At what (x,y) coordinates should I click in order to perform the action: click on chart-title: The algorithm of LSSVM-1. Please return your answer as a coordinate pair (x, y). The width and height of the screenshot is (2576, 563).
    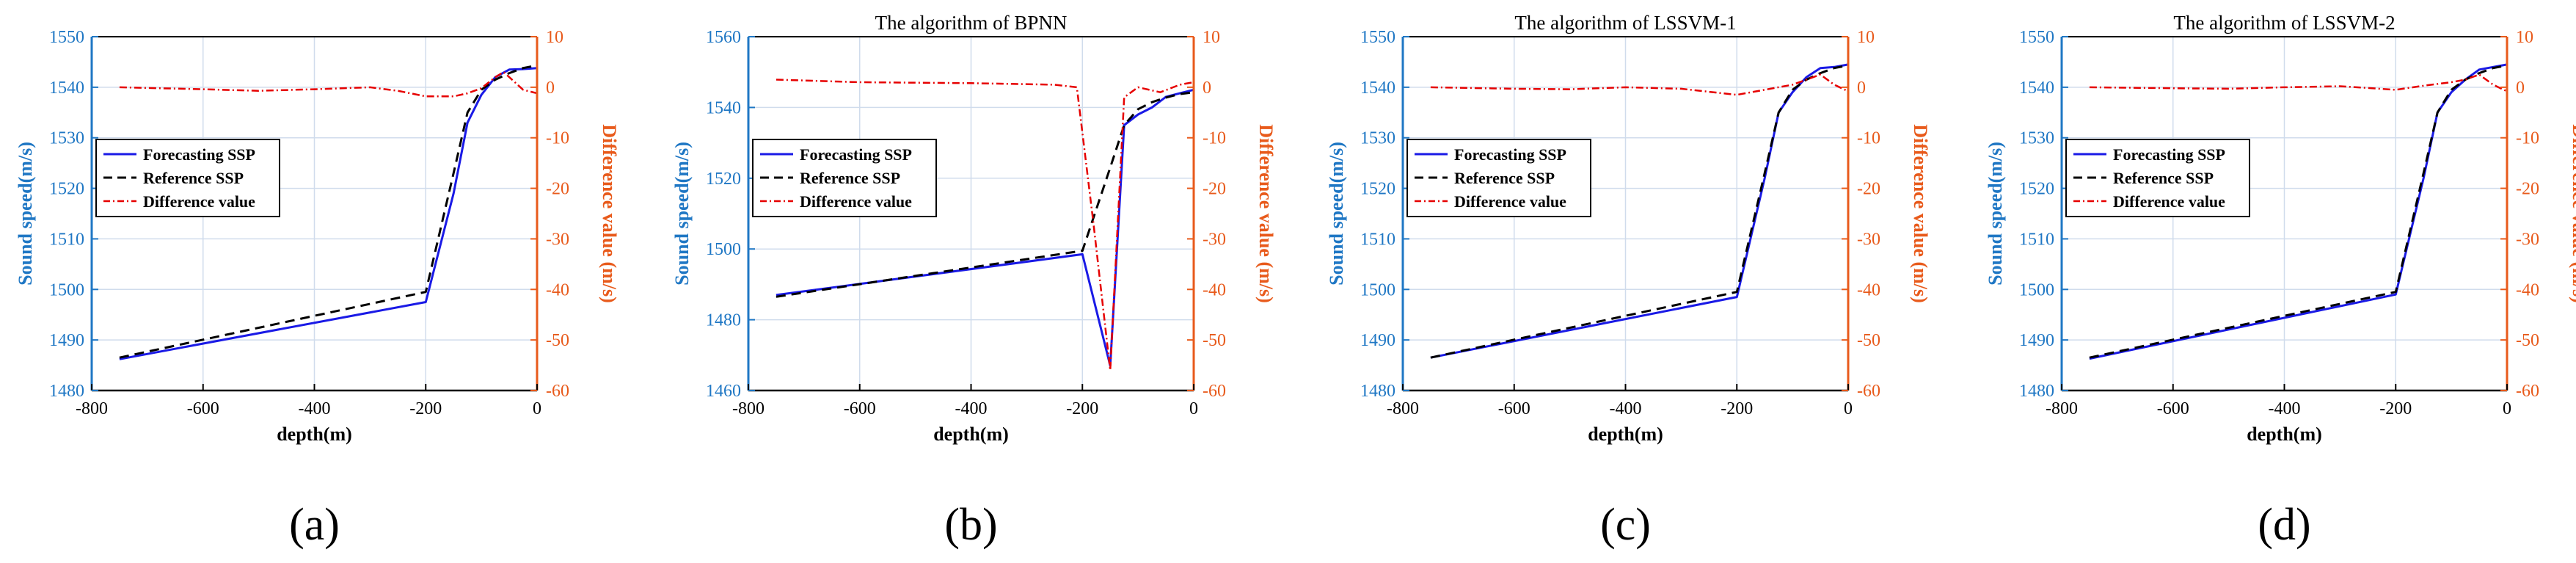
    Looking at the image, I should click on (1625, 23).